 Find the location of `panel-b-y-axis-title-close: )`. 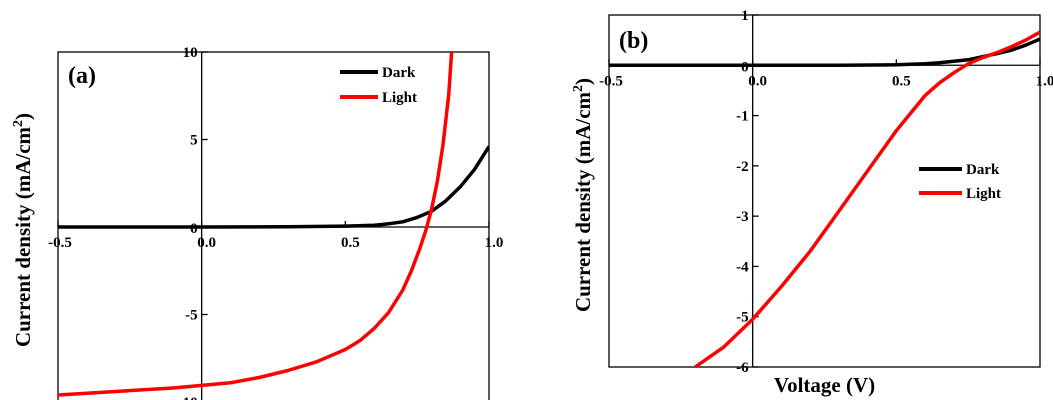

panel-b-y-axis-title-close: ) is located at coordinates (583, 81).